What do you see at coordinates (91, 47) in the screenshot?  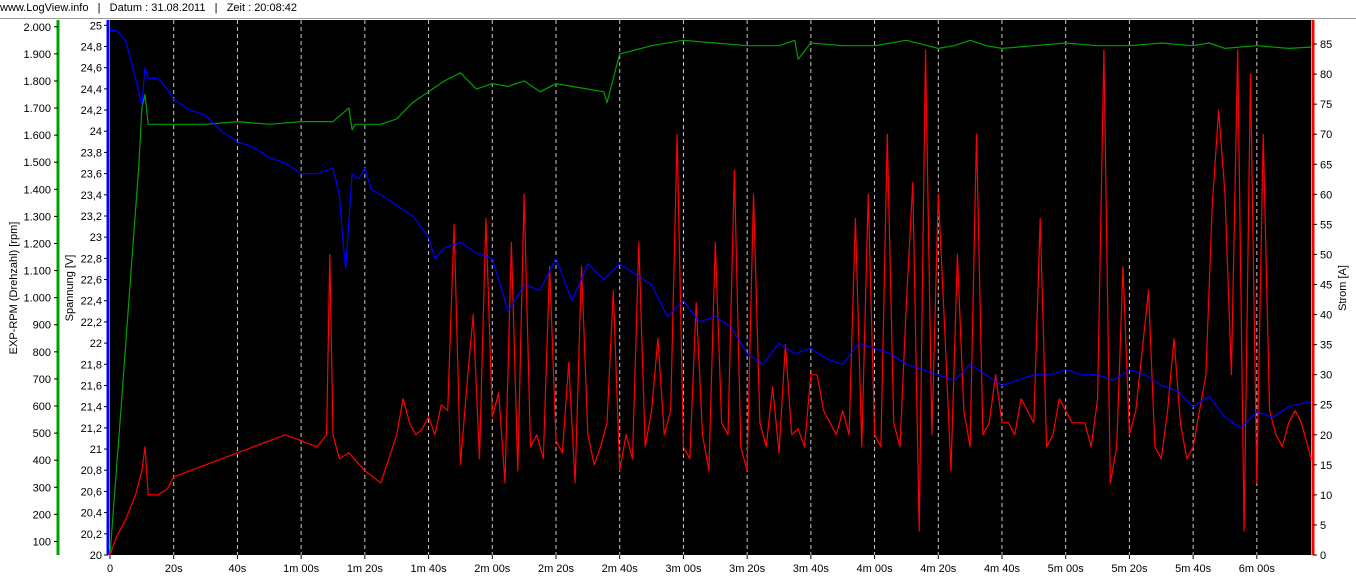 I see `voltage-tick-label: 24,8` at bounding box center [91, 47].